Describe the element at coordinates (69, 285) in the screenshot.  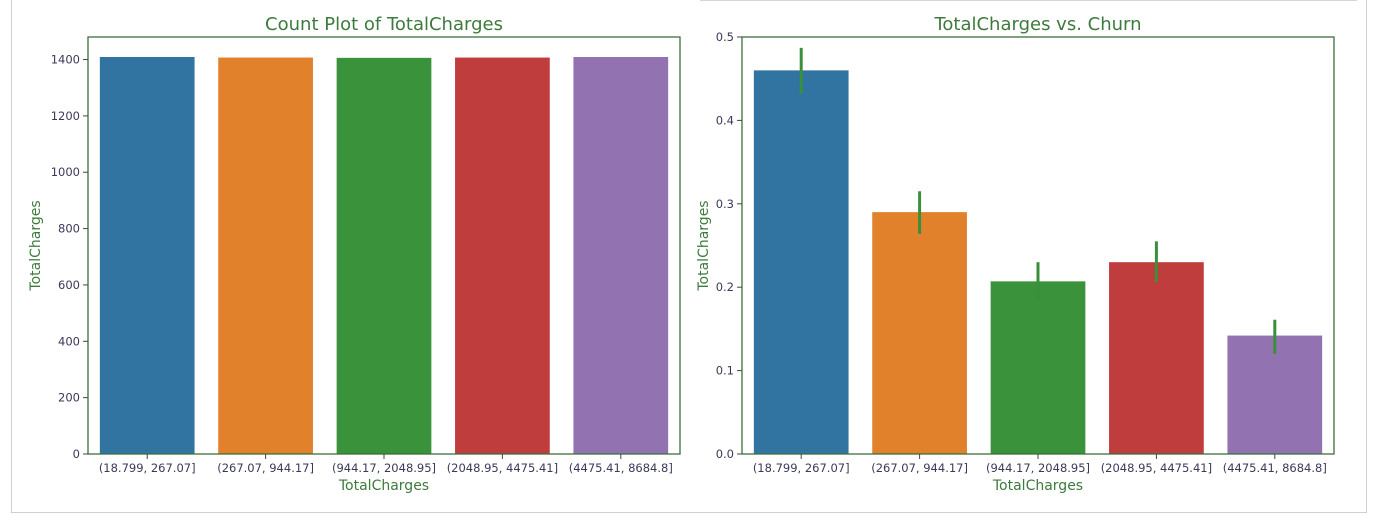
I see `y-tick-label: 600` at that location.